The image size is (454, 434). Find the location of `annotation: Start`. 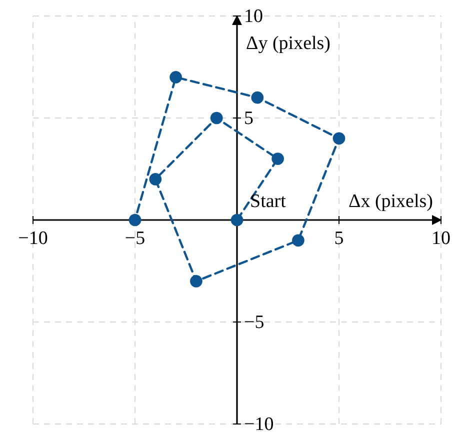

annotation: Start is located at coordinates (268, 201).